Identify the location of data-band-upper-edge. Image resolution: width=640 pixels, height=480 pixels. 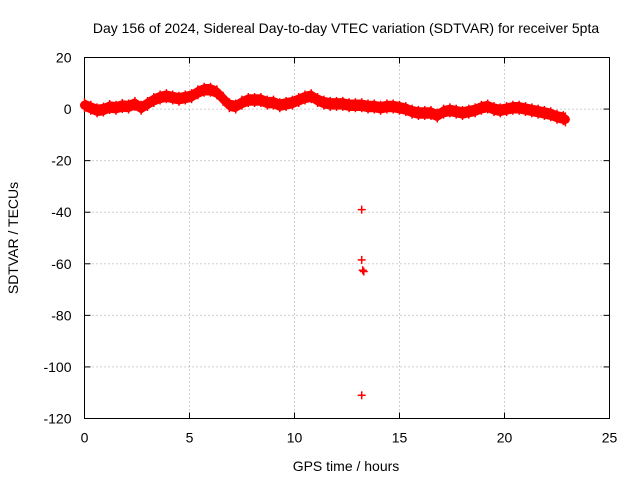
(325, 99).